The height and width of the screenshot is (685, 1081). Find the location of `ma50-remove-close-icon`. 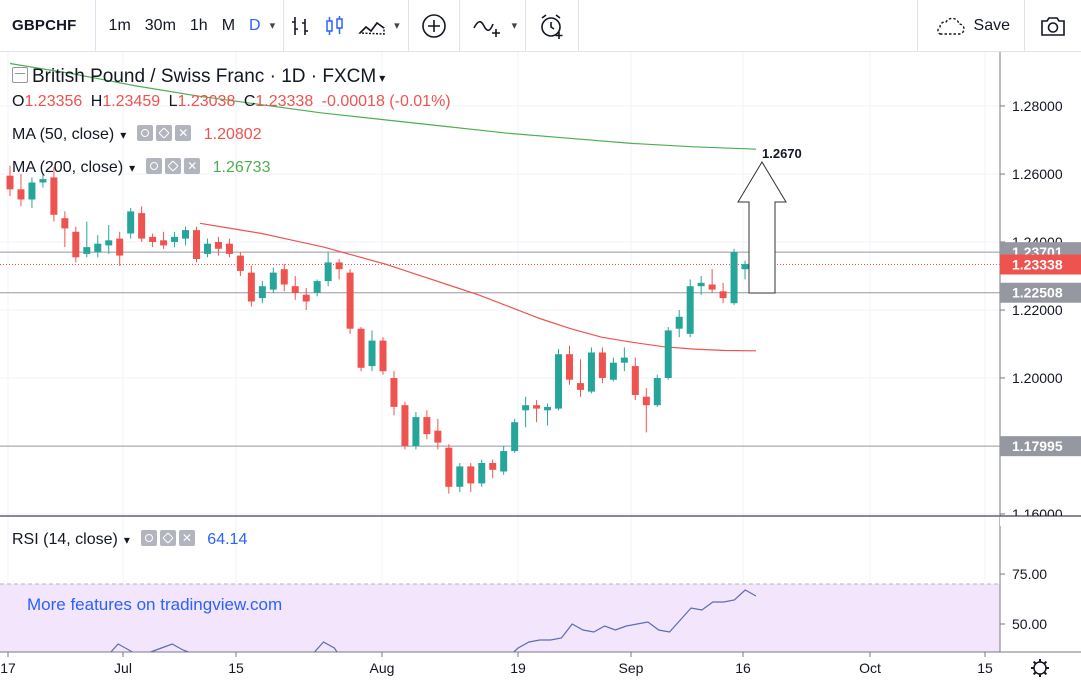

ma50-remove-close-icon is located at coordinates (183, 133).